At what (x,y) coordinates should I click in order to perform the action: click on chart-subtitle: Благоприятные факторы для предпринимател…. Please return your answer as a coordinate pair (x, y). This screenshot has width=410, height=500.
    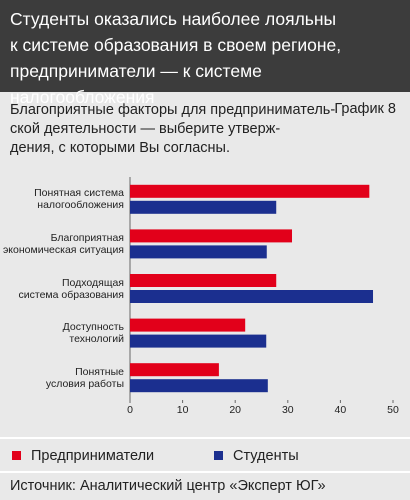
    Looking at the image, I should click on (173, 129).